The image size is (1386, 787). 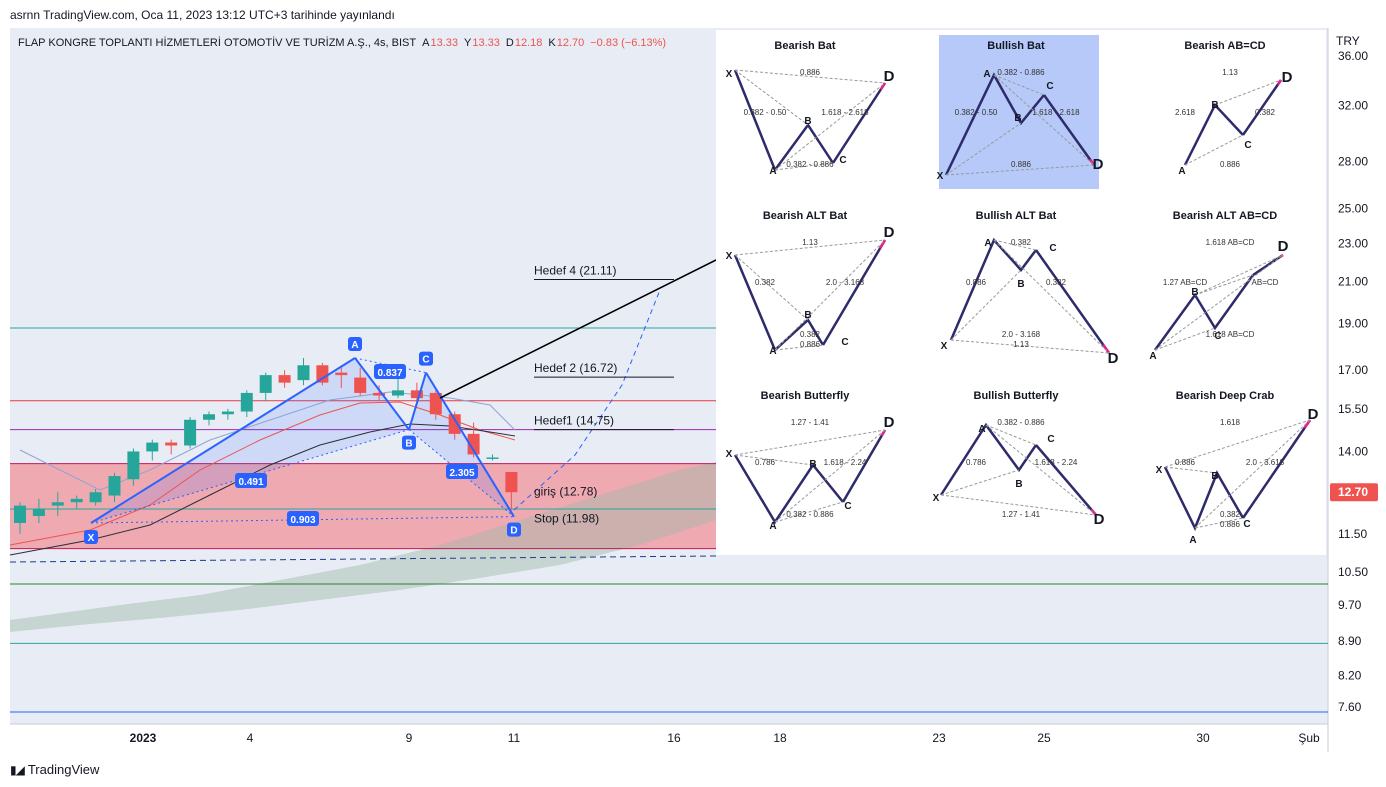 I want to click on tradingview-logo-icon: ▮◢, so click(x=17, y=770).